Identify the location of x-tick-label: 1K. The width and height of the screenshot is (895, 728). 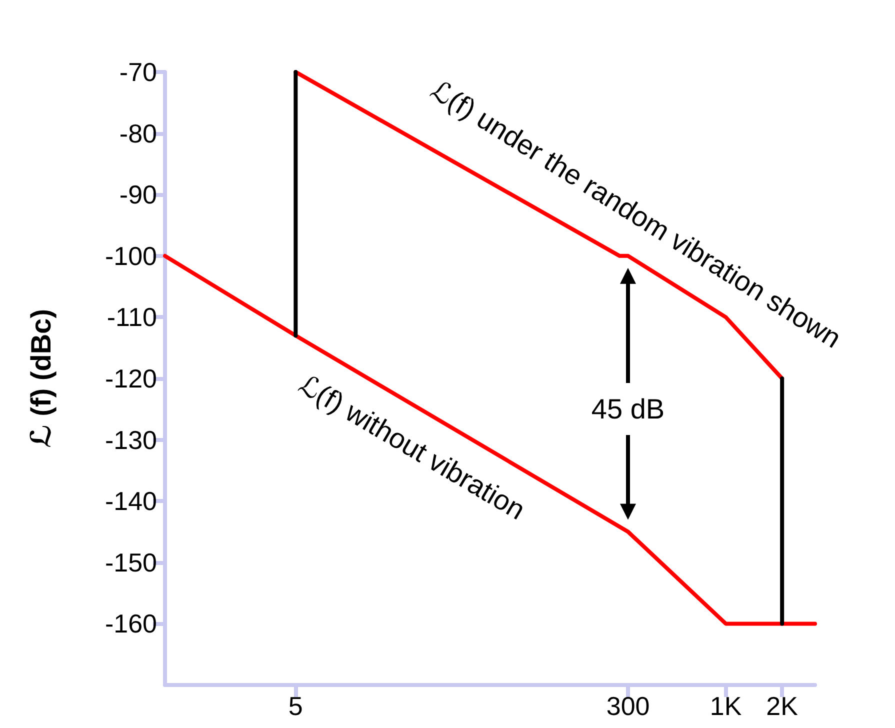
(726, 706).